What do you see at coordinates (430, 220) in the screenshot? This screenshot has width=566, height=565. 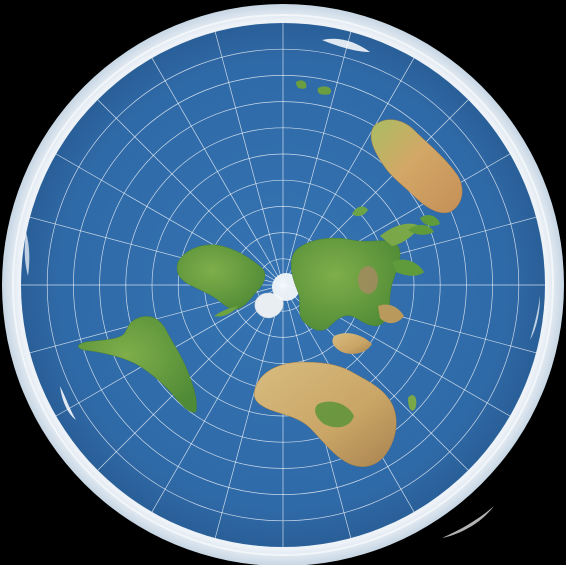 I see `new-guinea` at bounding box center [430, 220].